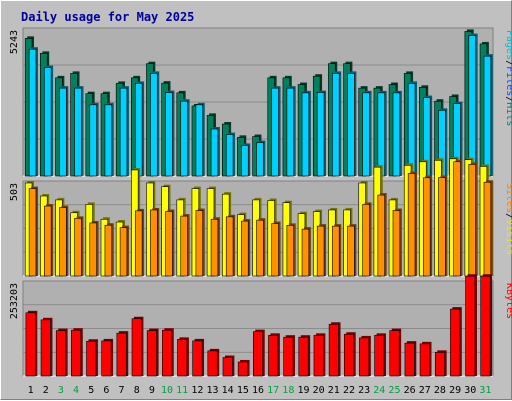 The image size is (512, 401). Describe the element at coordinates (487, 229) in the screenshot. I see `bar-sites-day-31-face` at that location.